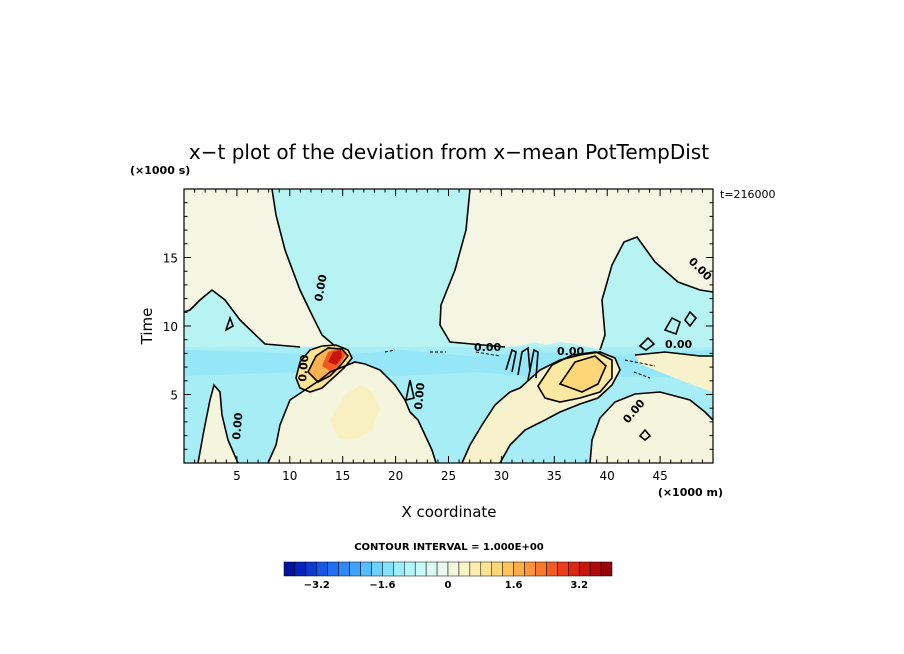 The image size is (904, 654). What do you see at coordinates (748, 194) in the screenshot?
I see `time-stamp: t=216000` at bounding box center [748, 194].